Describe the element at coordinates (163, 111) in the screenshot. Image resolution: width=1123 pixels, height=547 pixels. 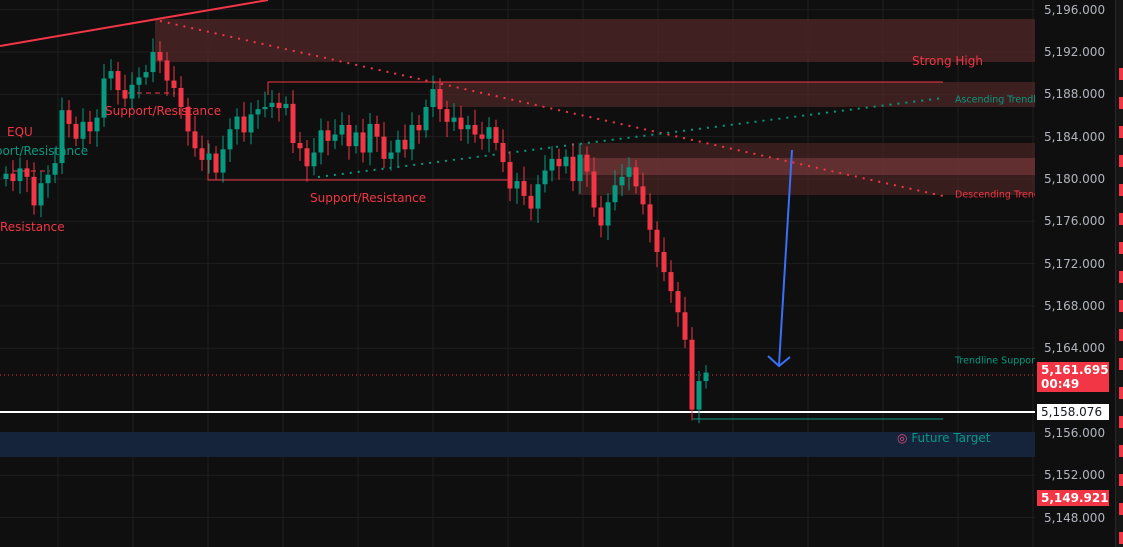
I see `support-resistance-label-1: Support/Resistance` at that location.